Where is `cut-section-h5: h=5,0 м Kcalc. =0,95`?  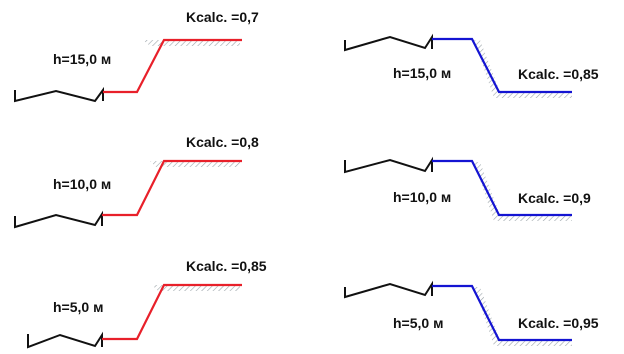
cut-section-h5: h=5,0 м Kcalc. =0,95 is located at coordinates (471, 313).